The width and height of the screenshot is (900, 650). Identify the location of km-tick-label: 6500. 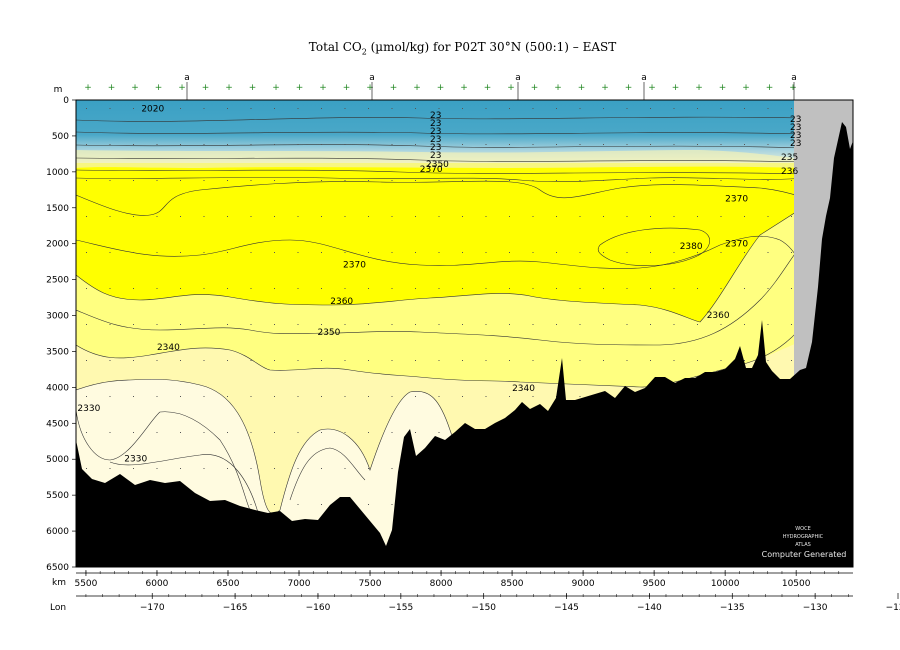
(228, 584).